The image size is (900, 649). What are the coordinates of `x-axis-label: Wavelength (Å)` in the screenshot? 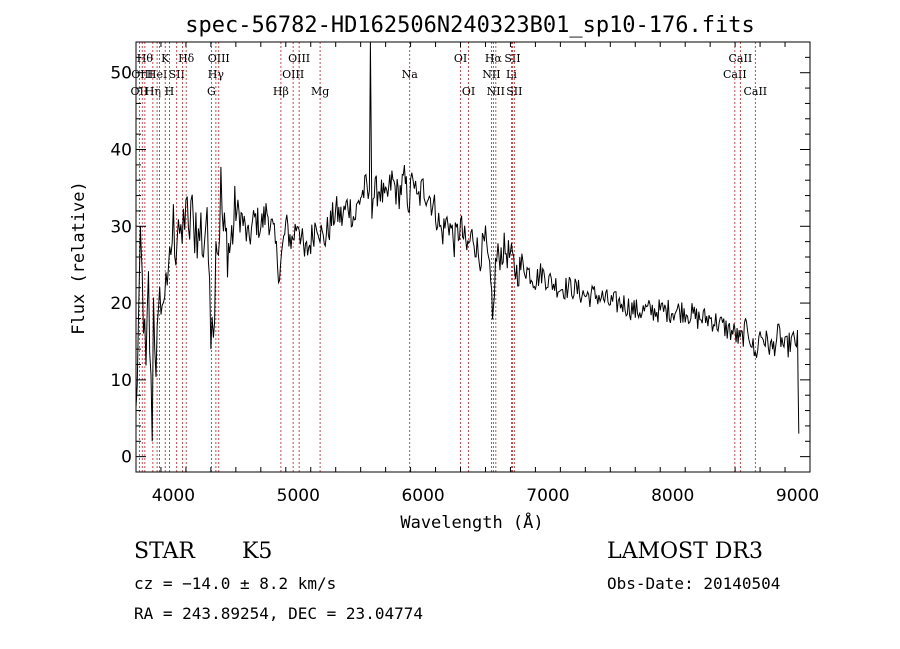 It's located at (471, 522).